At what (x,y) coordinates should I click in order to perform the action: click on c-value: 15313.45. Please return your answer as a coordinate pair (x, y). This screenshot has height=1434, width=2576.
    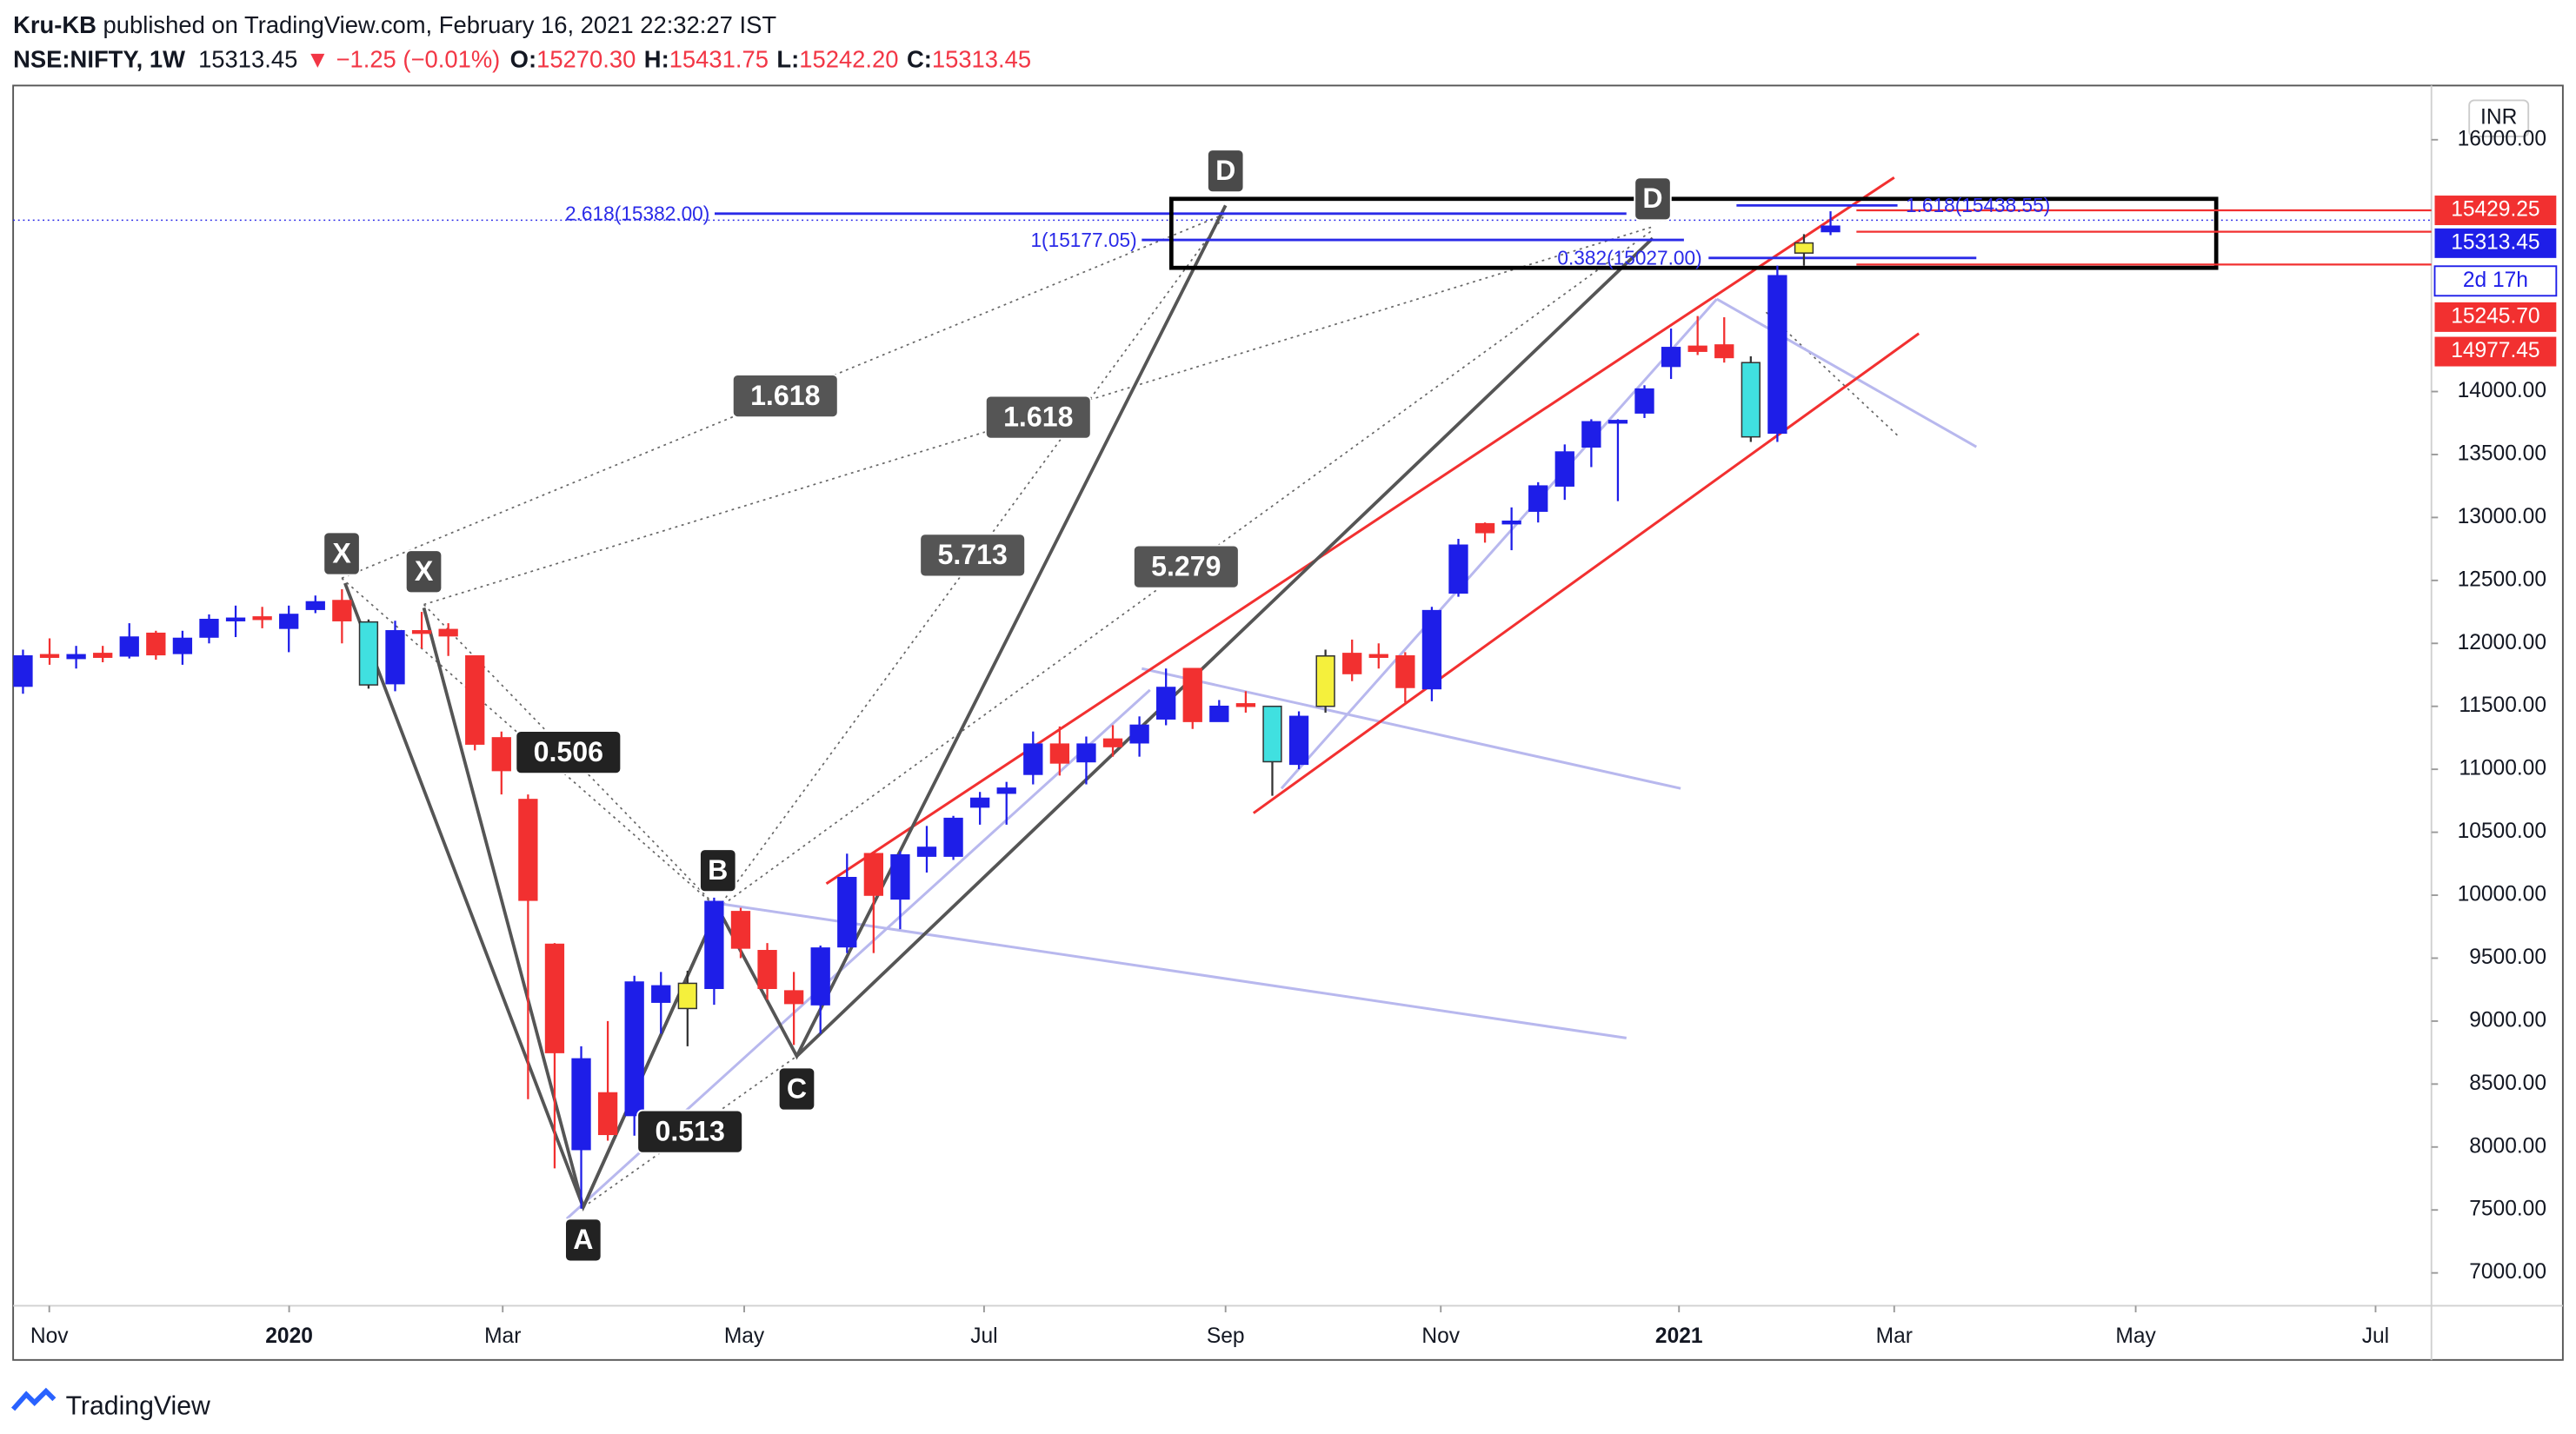
    Looking at the image, I should click on (981, 59).